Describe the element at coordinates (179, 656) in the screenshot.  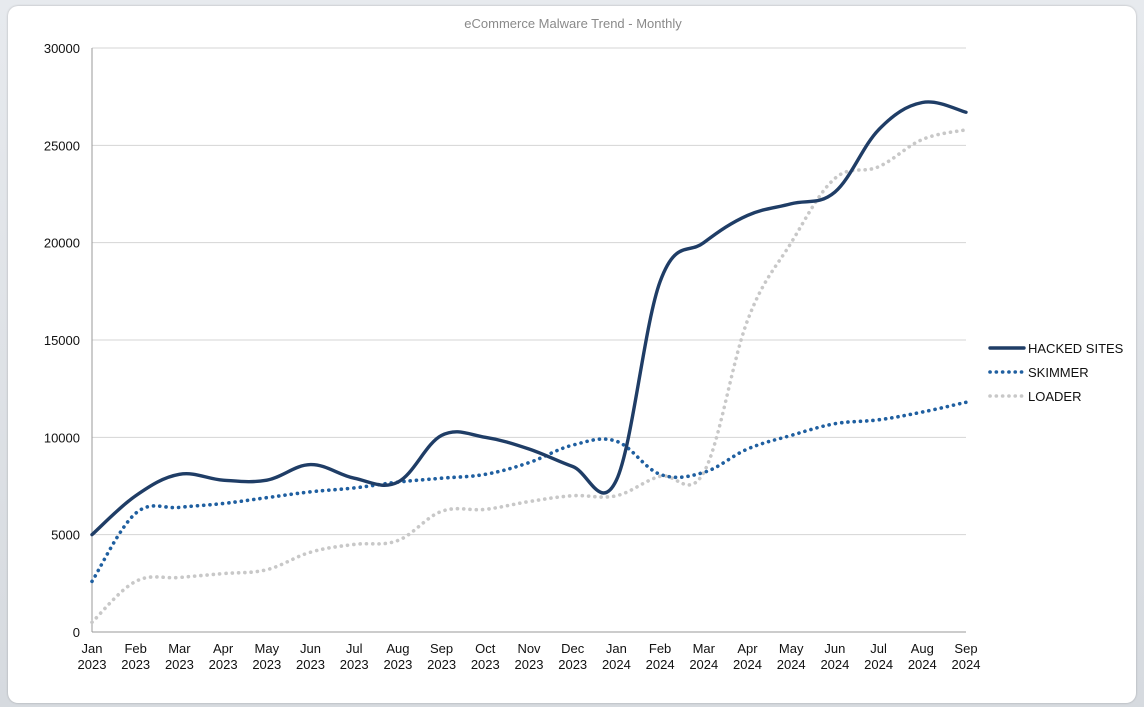
I see `x-tick-label: Mar 2023` at that location.